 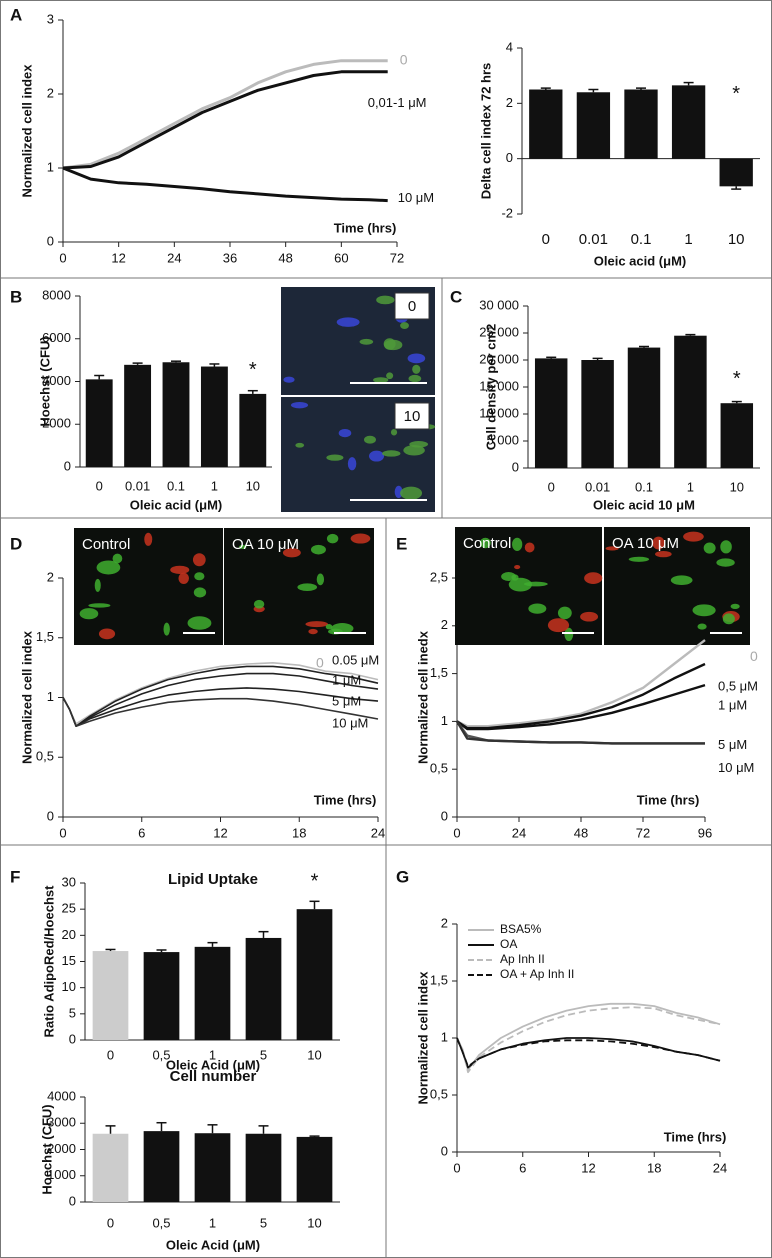 I want to click on legend-label: OA, so click(x=508, y=944).